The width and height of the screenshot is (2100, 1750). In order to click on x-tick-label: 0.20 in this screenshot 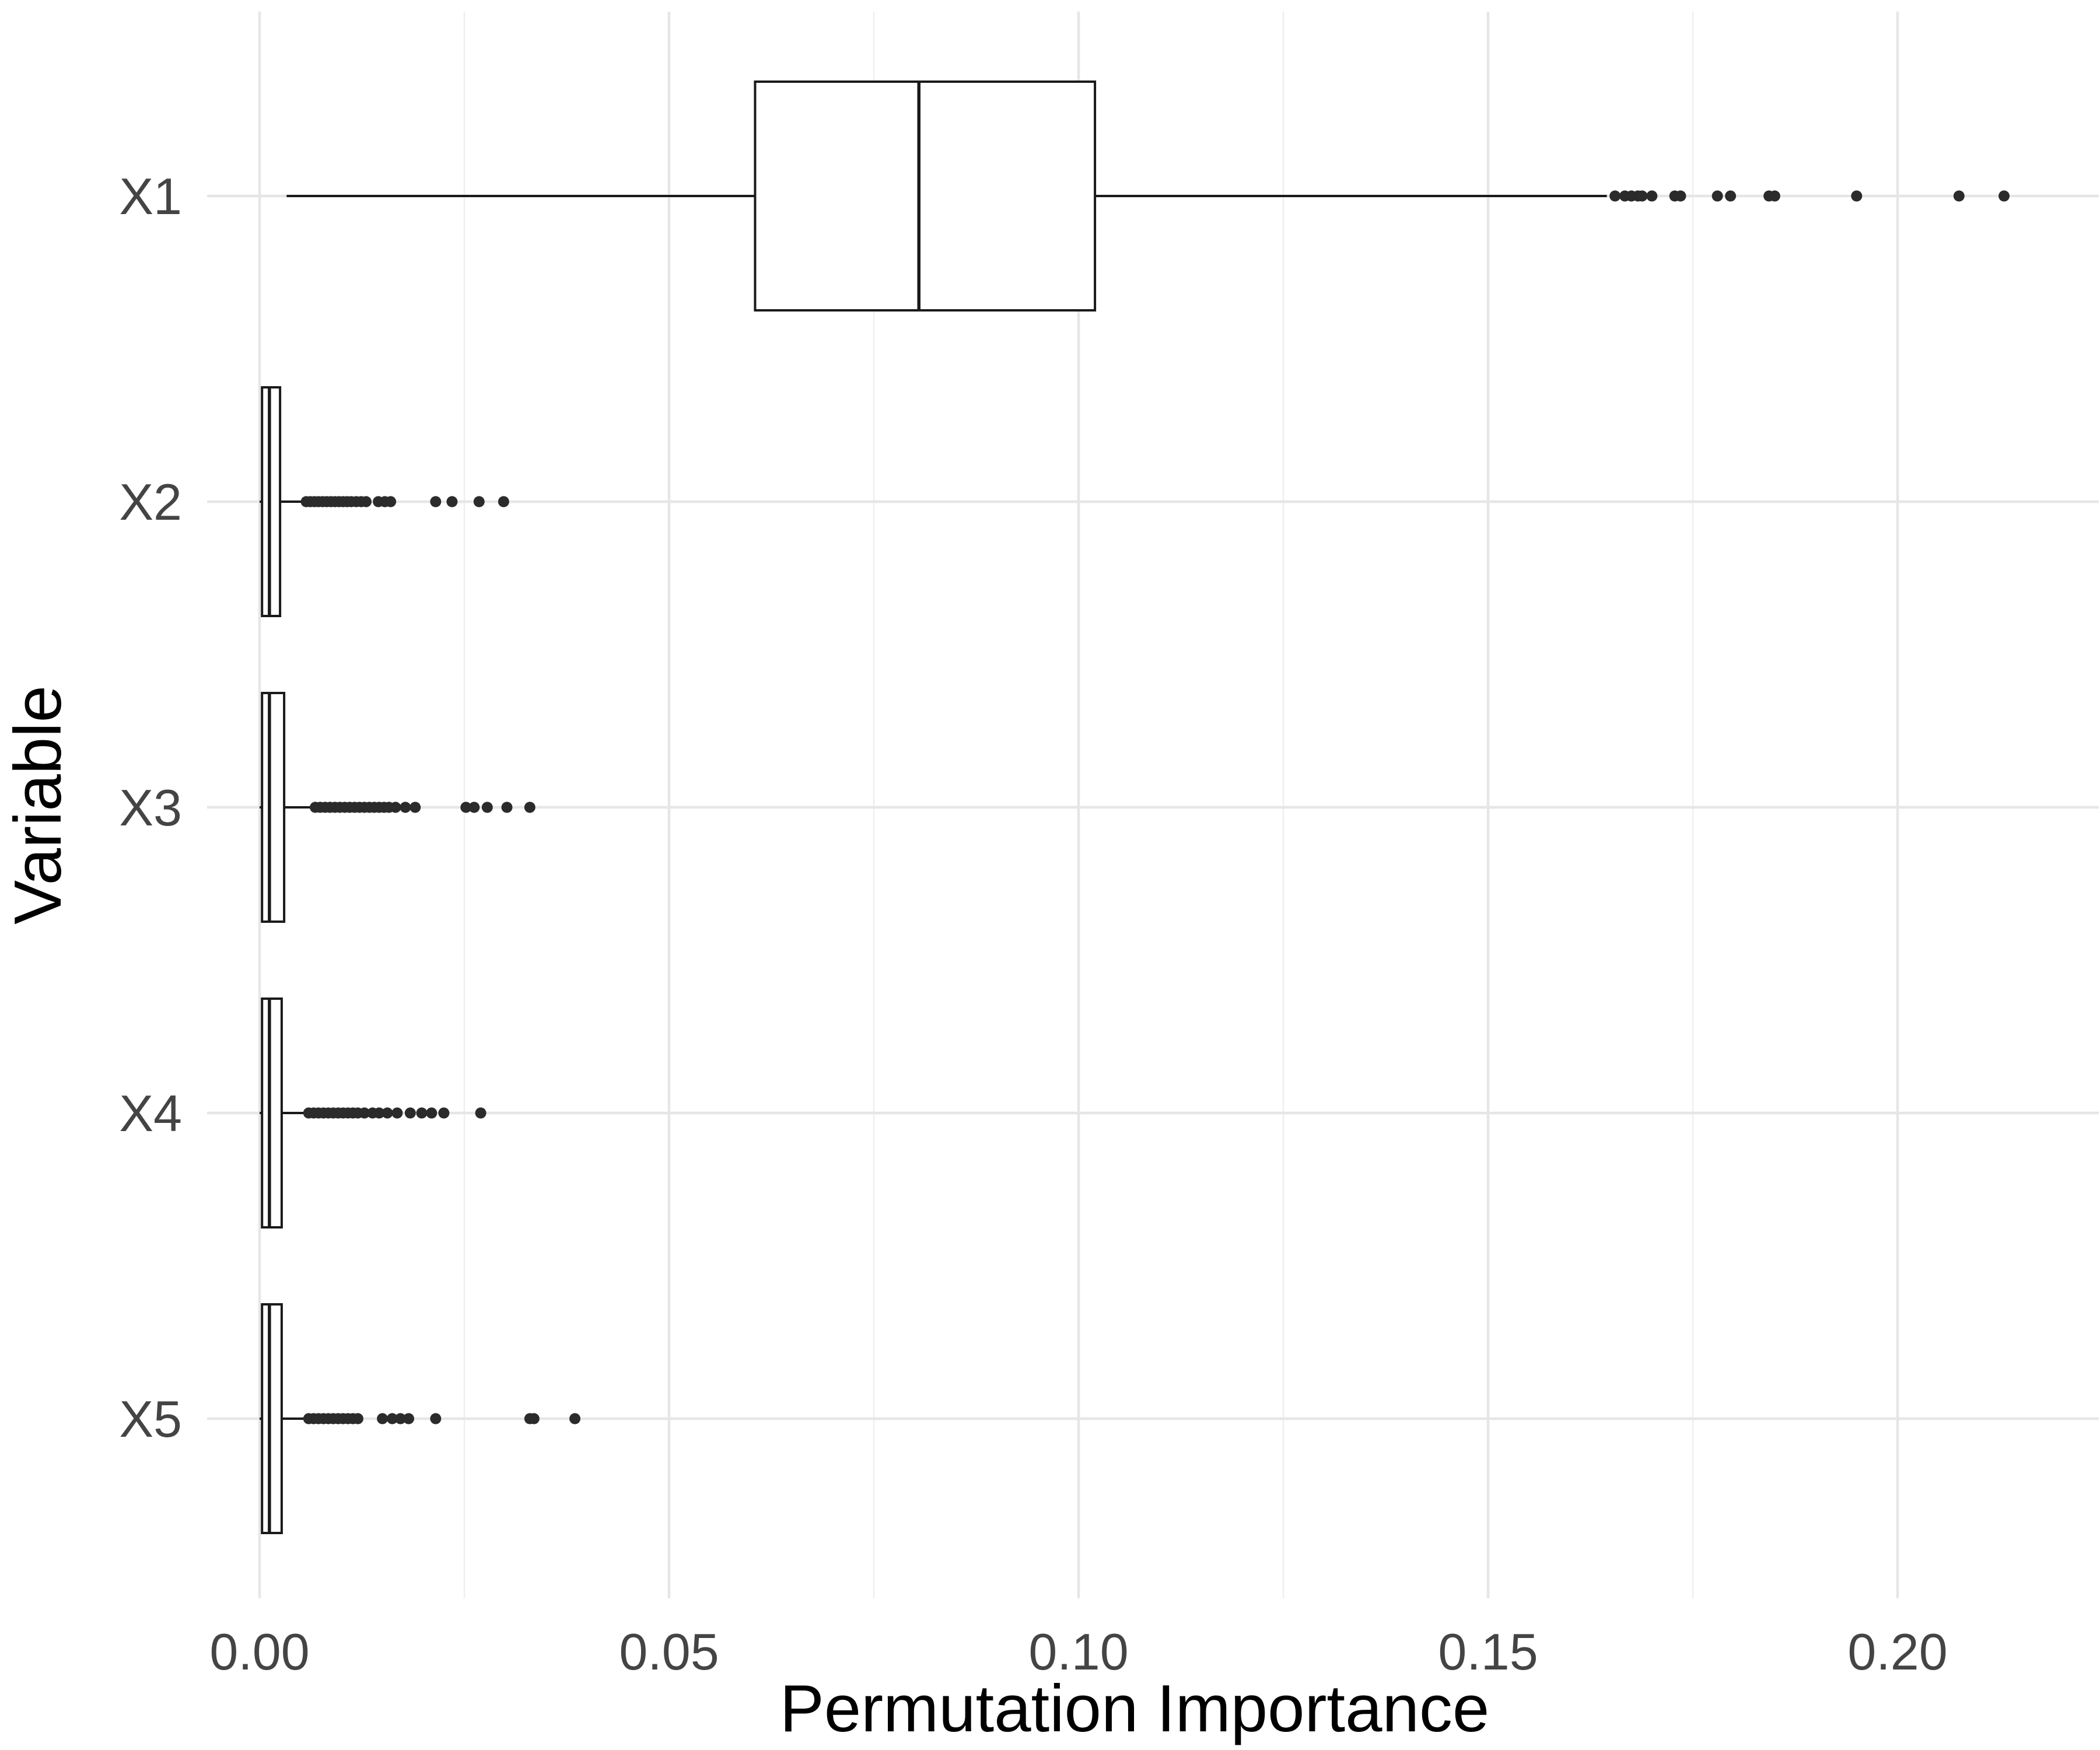, I will do `click(1897, 1652)`.